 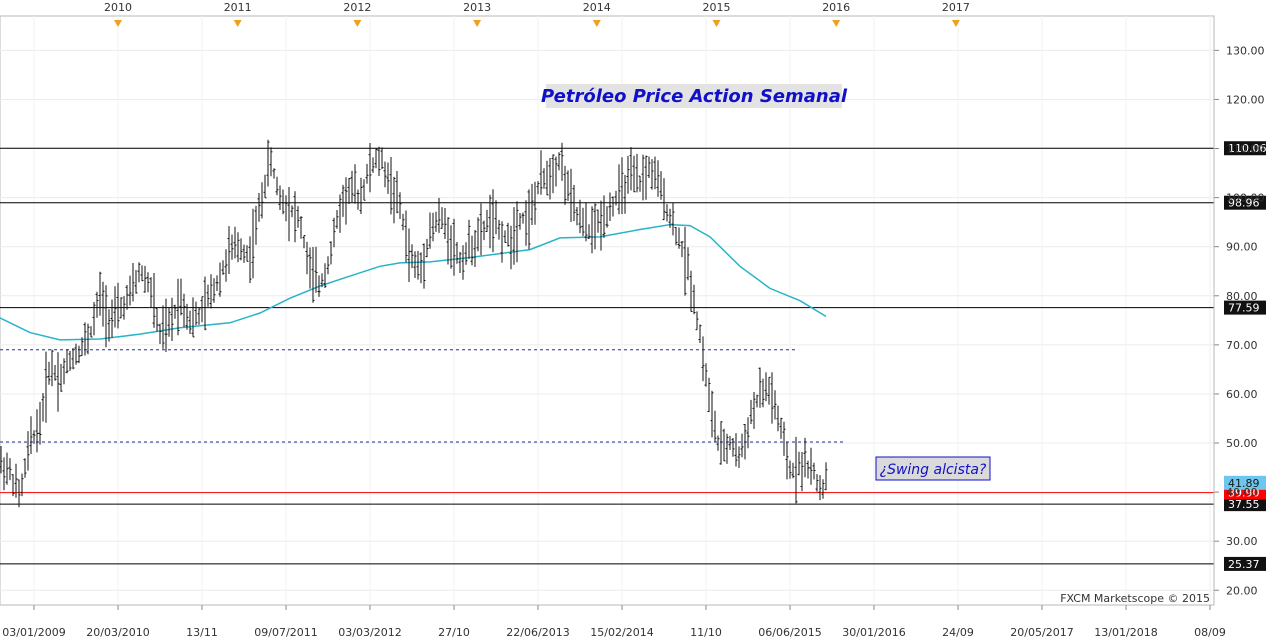 What do you see at coordinates (357, 7) in the screenshot?
I see `year-label: 2012` at bounding box center [357, 7].